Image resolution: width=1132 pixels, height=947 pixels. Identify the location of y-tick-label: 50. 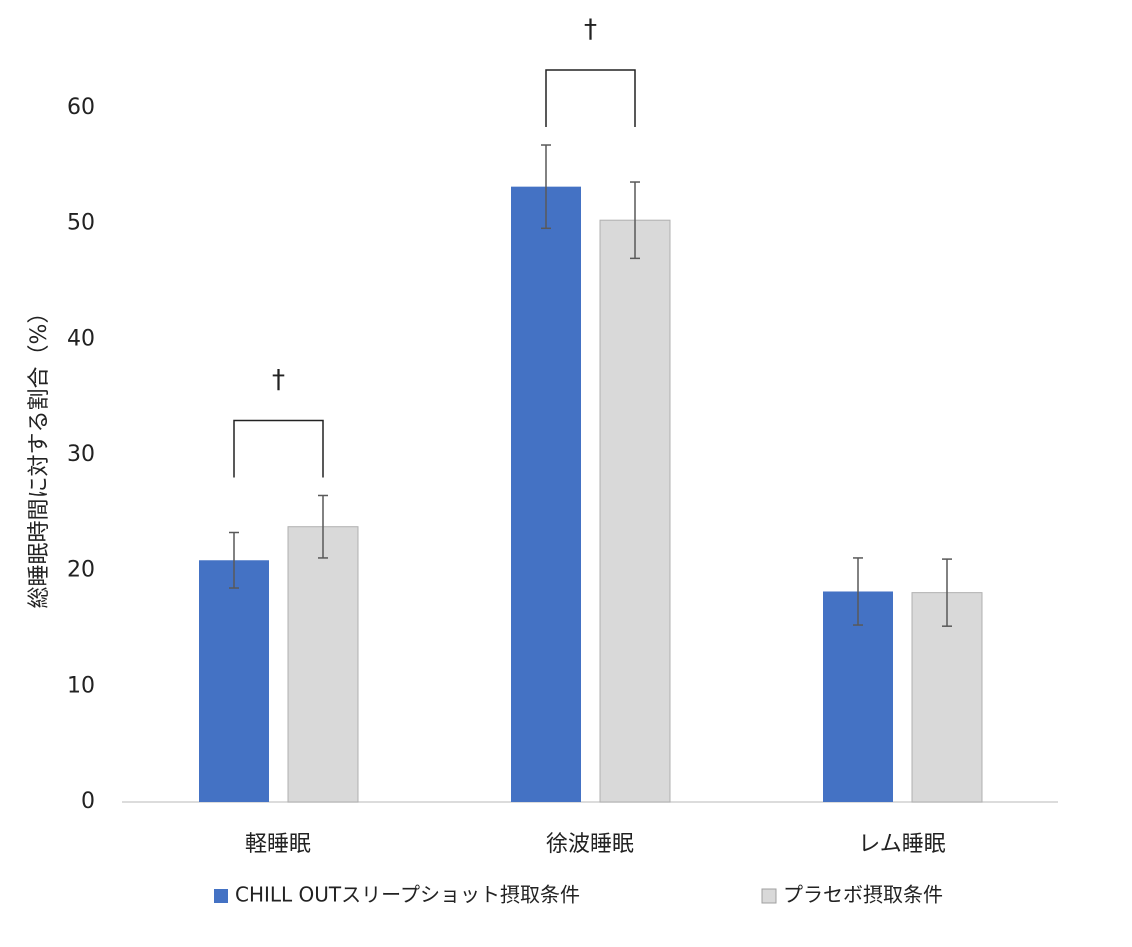
(81, 223).